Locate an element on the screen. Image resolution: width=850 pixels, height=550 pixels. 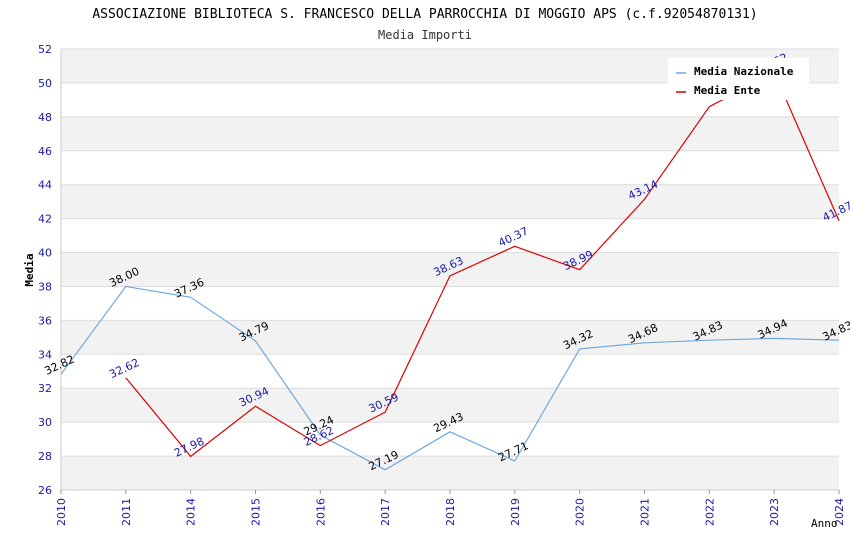
y-tick-label: 26 is located at coordinates (45, 490).